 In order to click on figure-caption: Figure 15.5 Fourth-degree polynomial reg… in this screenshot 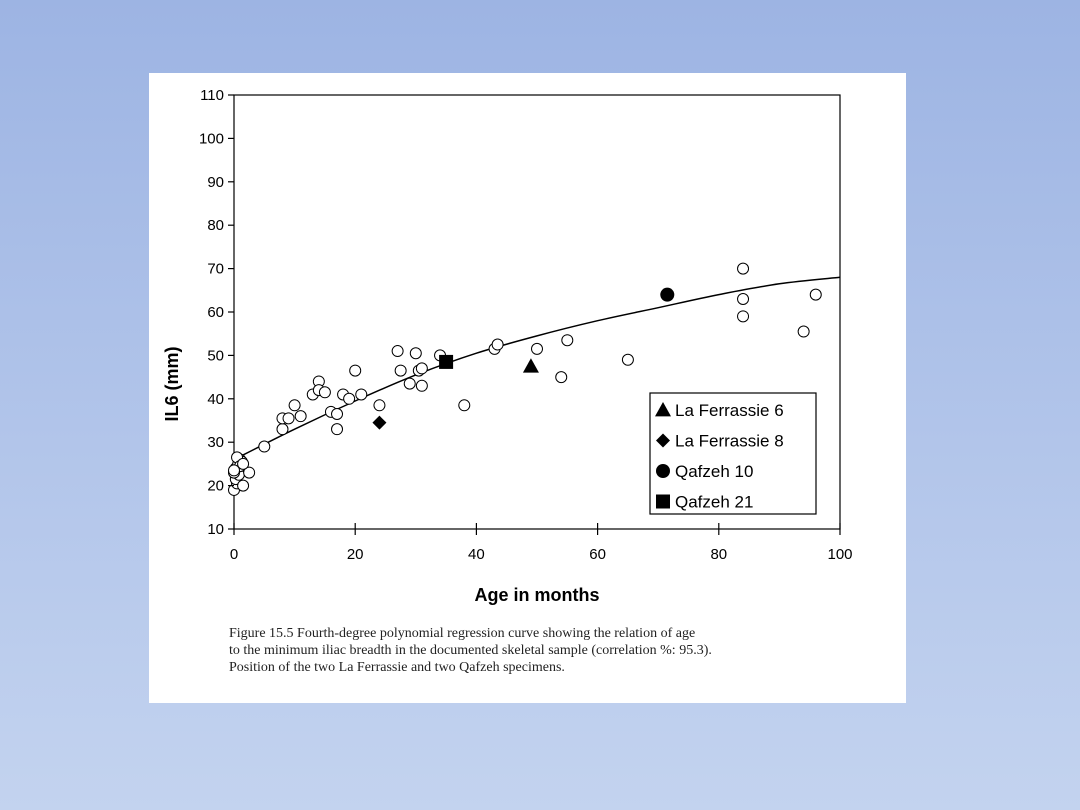, I will do `click(549, 650)`.